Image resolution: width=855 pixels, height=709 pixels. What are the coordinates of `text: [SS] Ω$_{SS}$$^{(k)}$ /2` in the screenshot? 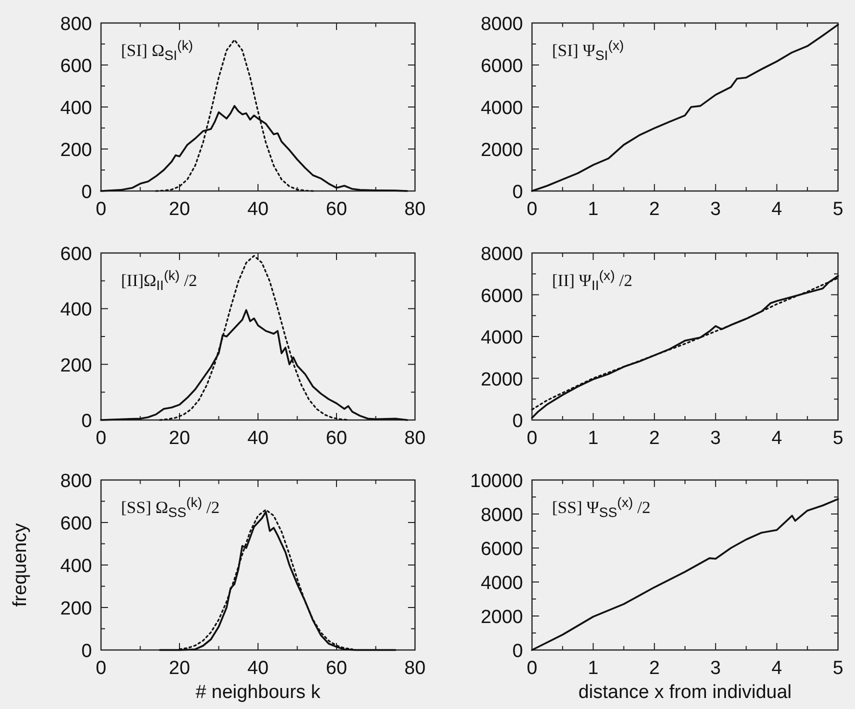 It's located at (170, 507).